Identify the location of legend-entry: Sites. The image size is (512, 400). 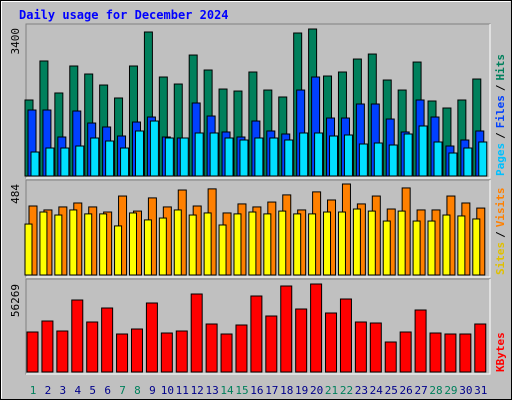
(500, 258).